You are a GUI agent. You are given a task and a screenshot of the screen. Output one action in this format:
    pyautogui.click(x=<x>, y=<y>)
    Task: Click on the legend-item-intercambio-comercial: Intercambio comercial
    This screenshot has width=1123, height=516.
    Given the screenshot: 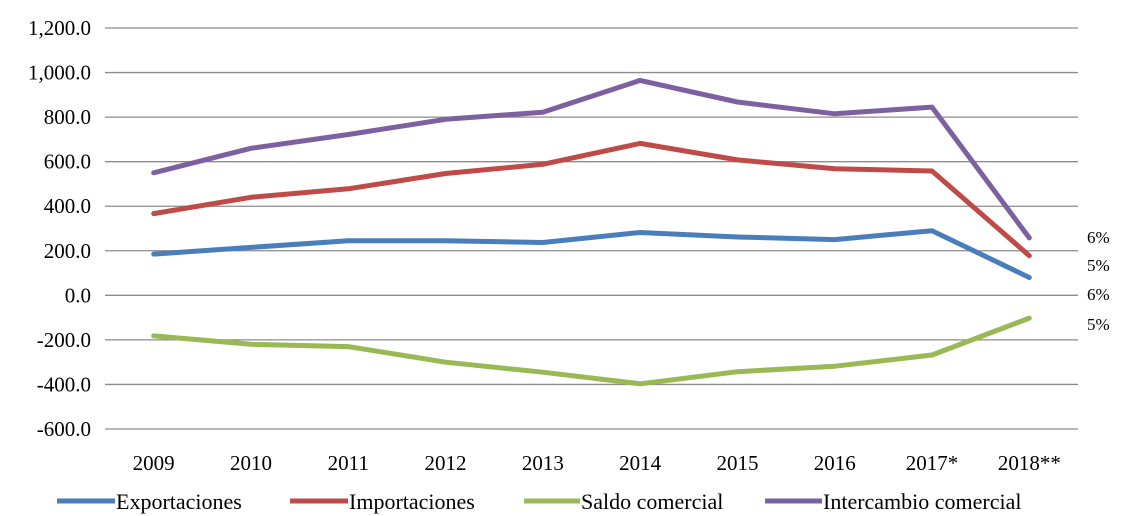 What is the action you would take?
    pyautogui.click(x=893, y=501)
    